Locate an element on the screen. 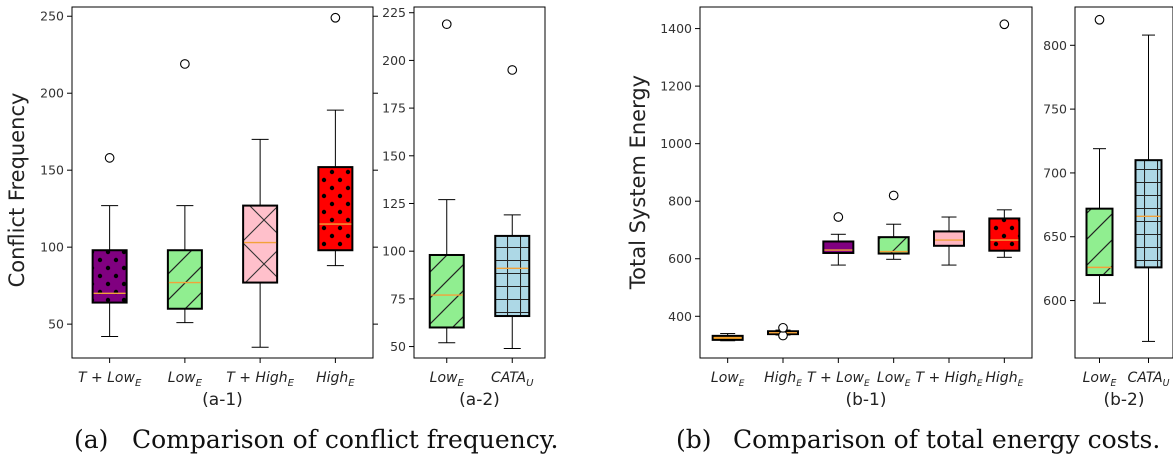 This screenshot has width=1173, height=459. ytick-label-b1-0: 400 is located at coordinates (680, 316).